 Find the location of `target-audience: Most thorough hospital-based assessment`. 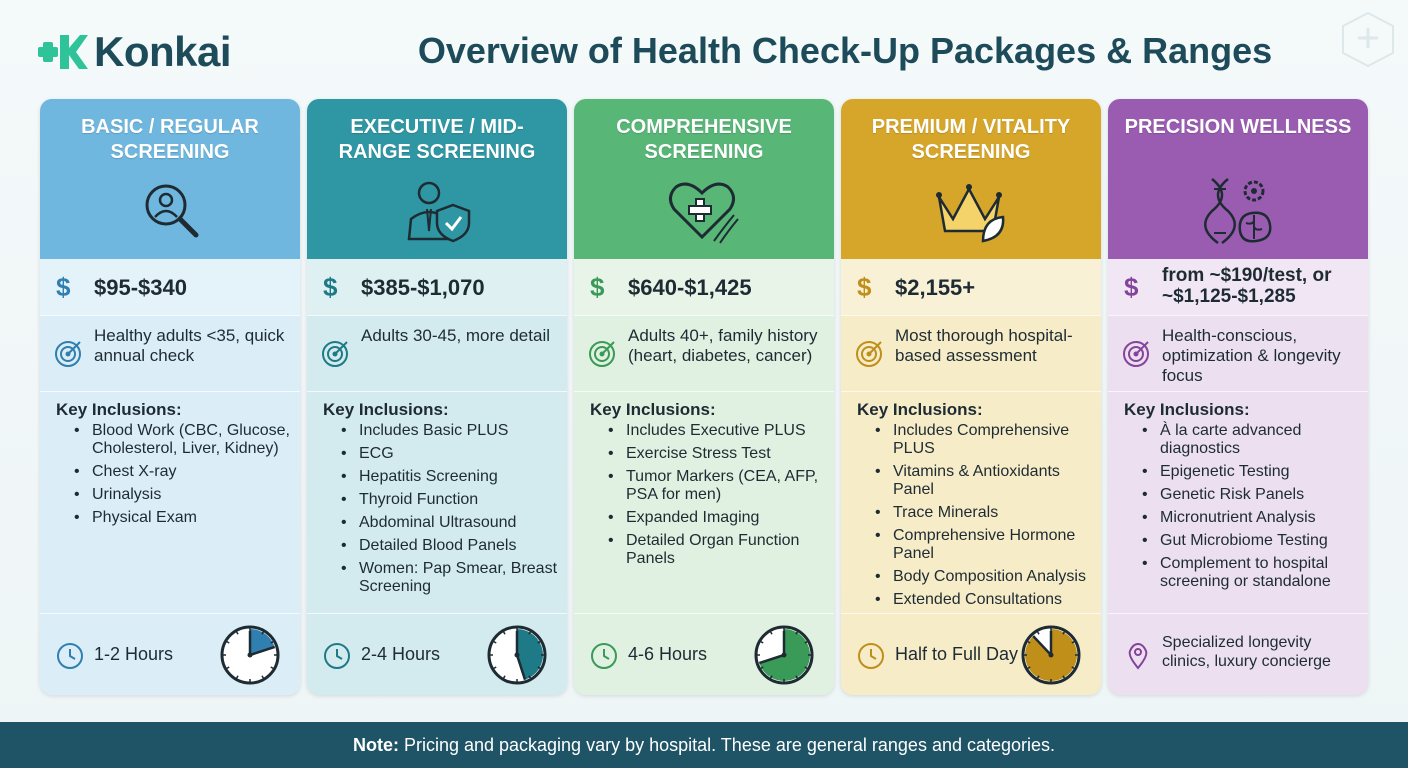

target-audience: Most thorough hospital-based assessment is located at coordinates (971, 353).